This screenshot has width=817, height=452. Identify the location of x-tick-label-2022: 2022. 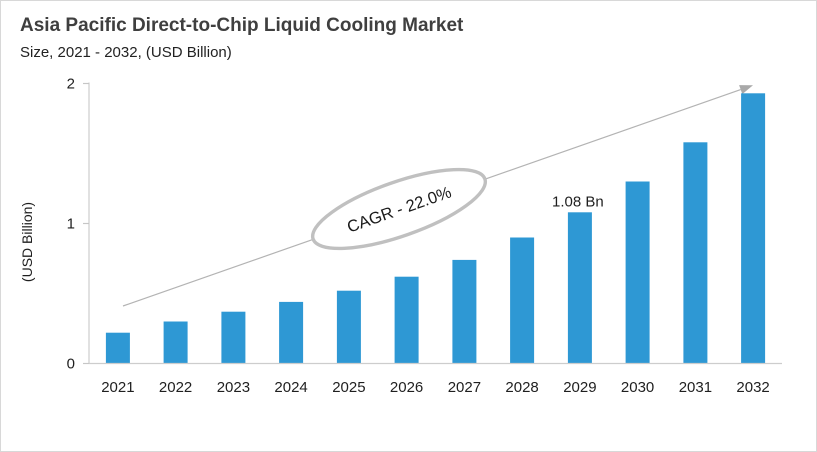
(175, 387).